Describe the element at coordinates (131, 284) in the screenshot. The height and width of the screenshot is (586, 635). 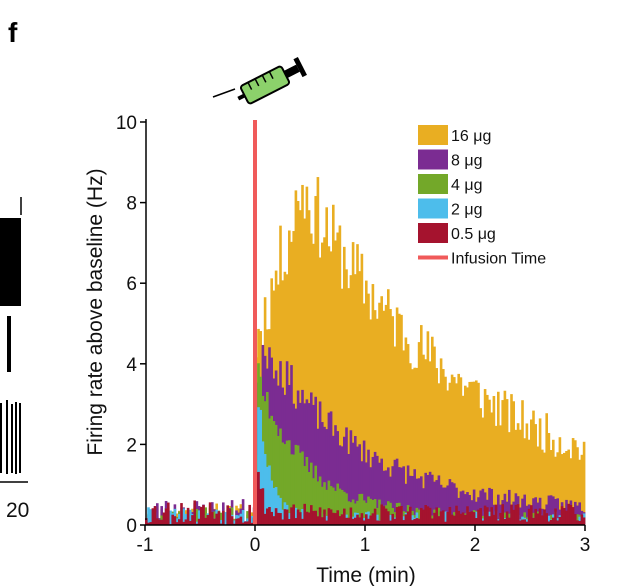
I see `y-tick-label: 6` at that location.